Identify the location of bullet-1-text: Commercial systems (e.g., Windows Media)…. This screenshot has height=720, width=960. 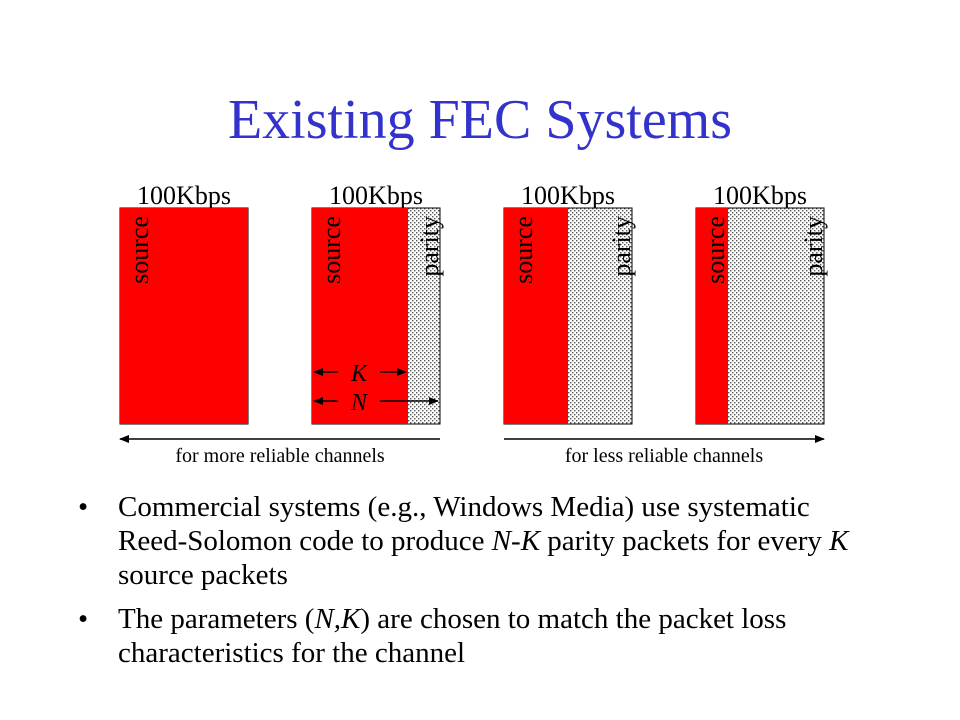
(464, 524).